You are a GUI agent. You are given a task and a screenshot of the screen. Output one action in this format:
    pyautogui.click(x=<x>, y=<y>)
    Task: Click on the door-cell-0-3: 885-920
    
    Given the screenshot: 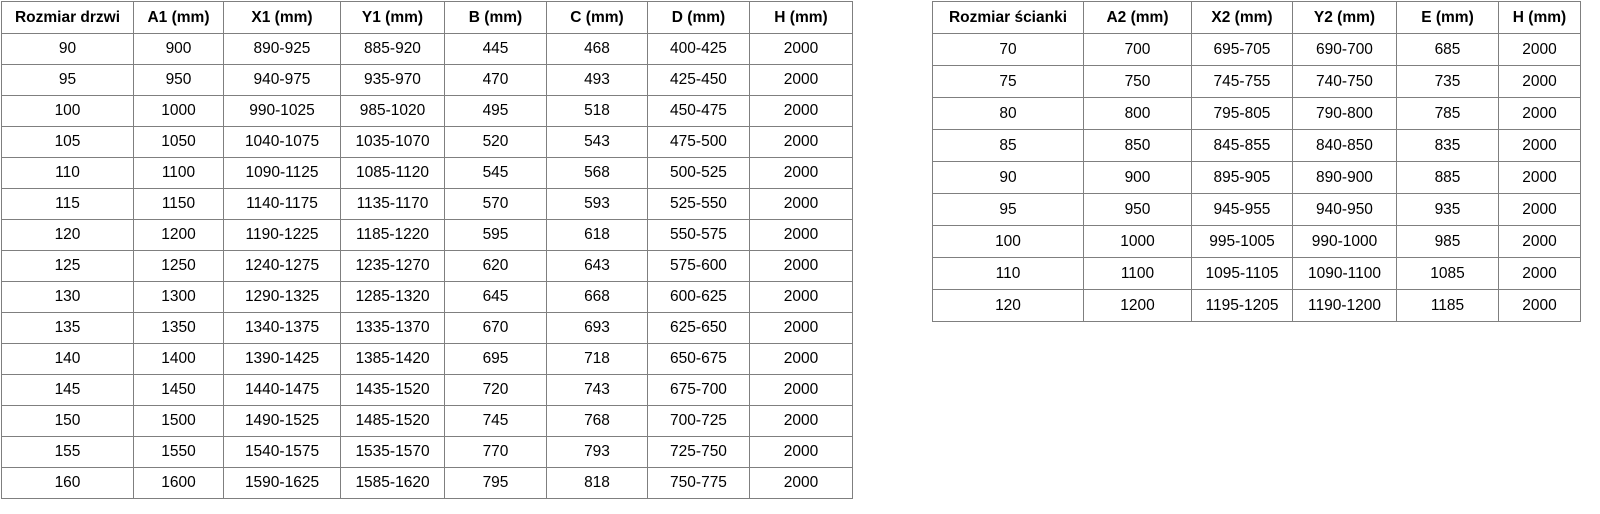 What is the action you would take?
    pyautogui.click(x=392, y=49)
    